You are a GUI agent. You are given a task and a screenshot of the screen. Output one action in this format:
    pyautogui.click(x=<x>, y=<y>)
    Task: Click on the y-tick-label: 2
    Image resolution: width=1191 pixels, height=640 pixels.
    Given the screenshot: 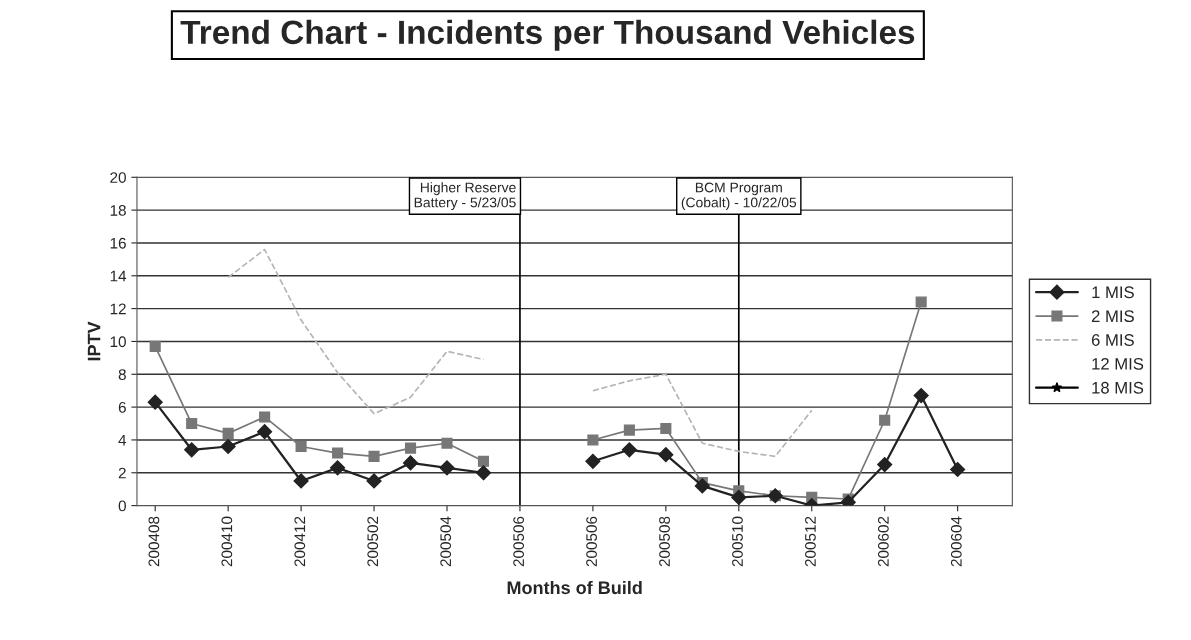 What is the action you would take?
    pyautogui.click(x=122, y=473)
    